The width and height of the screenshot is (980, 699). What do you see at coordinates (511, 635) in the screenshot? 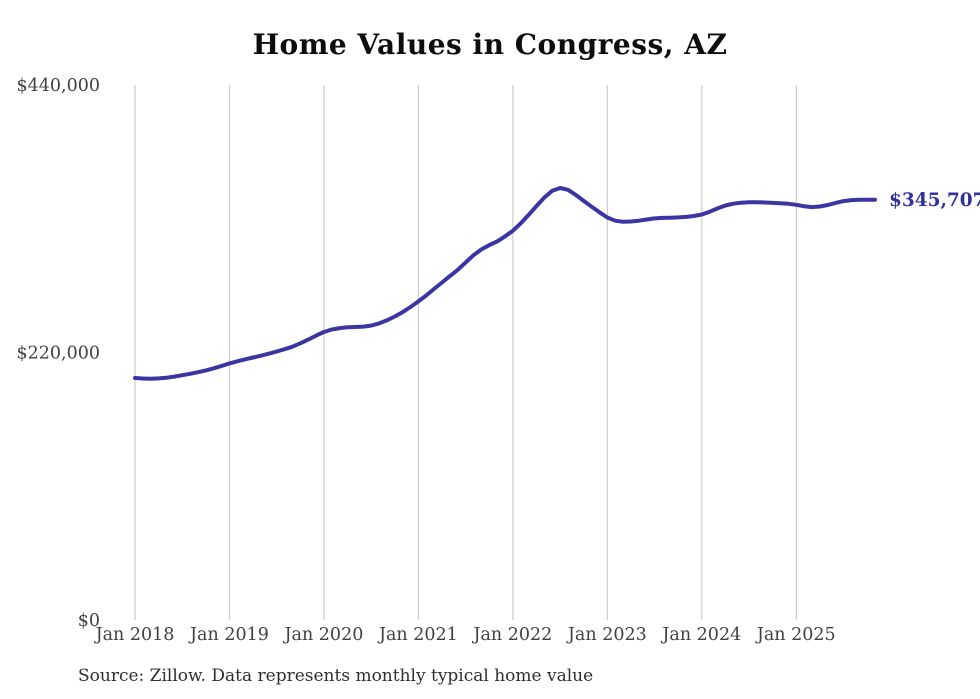
I see `x-axis-tick-label: Jan 2022` at bounding box center [511, 635].